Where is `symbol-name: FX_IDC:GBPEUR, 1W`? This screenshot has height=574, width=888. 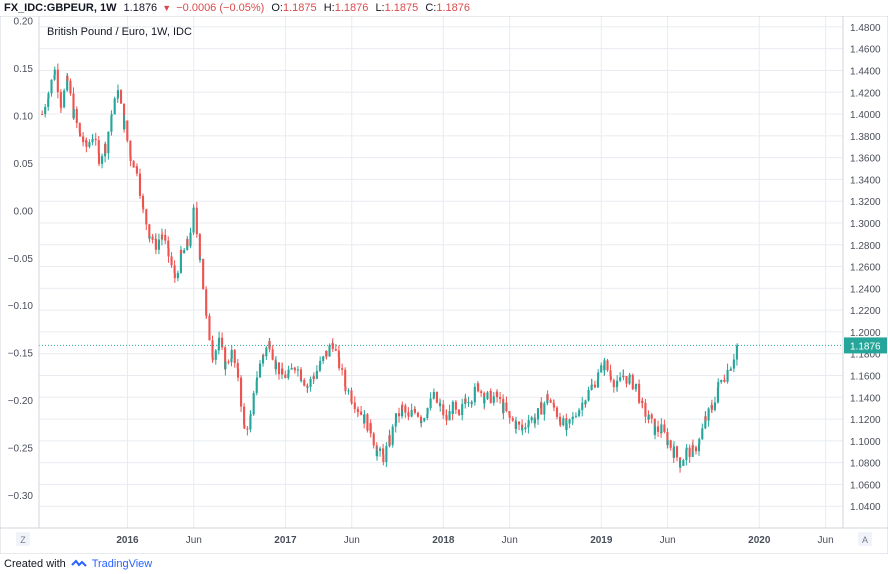
symbol-name: FX_IDC:GBPEUR, 1W is located at coordinates (60, 8).